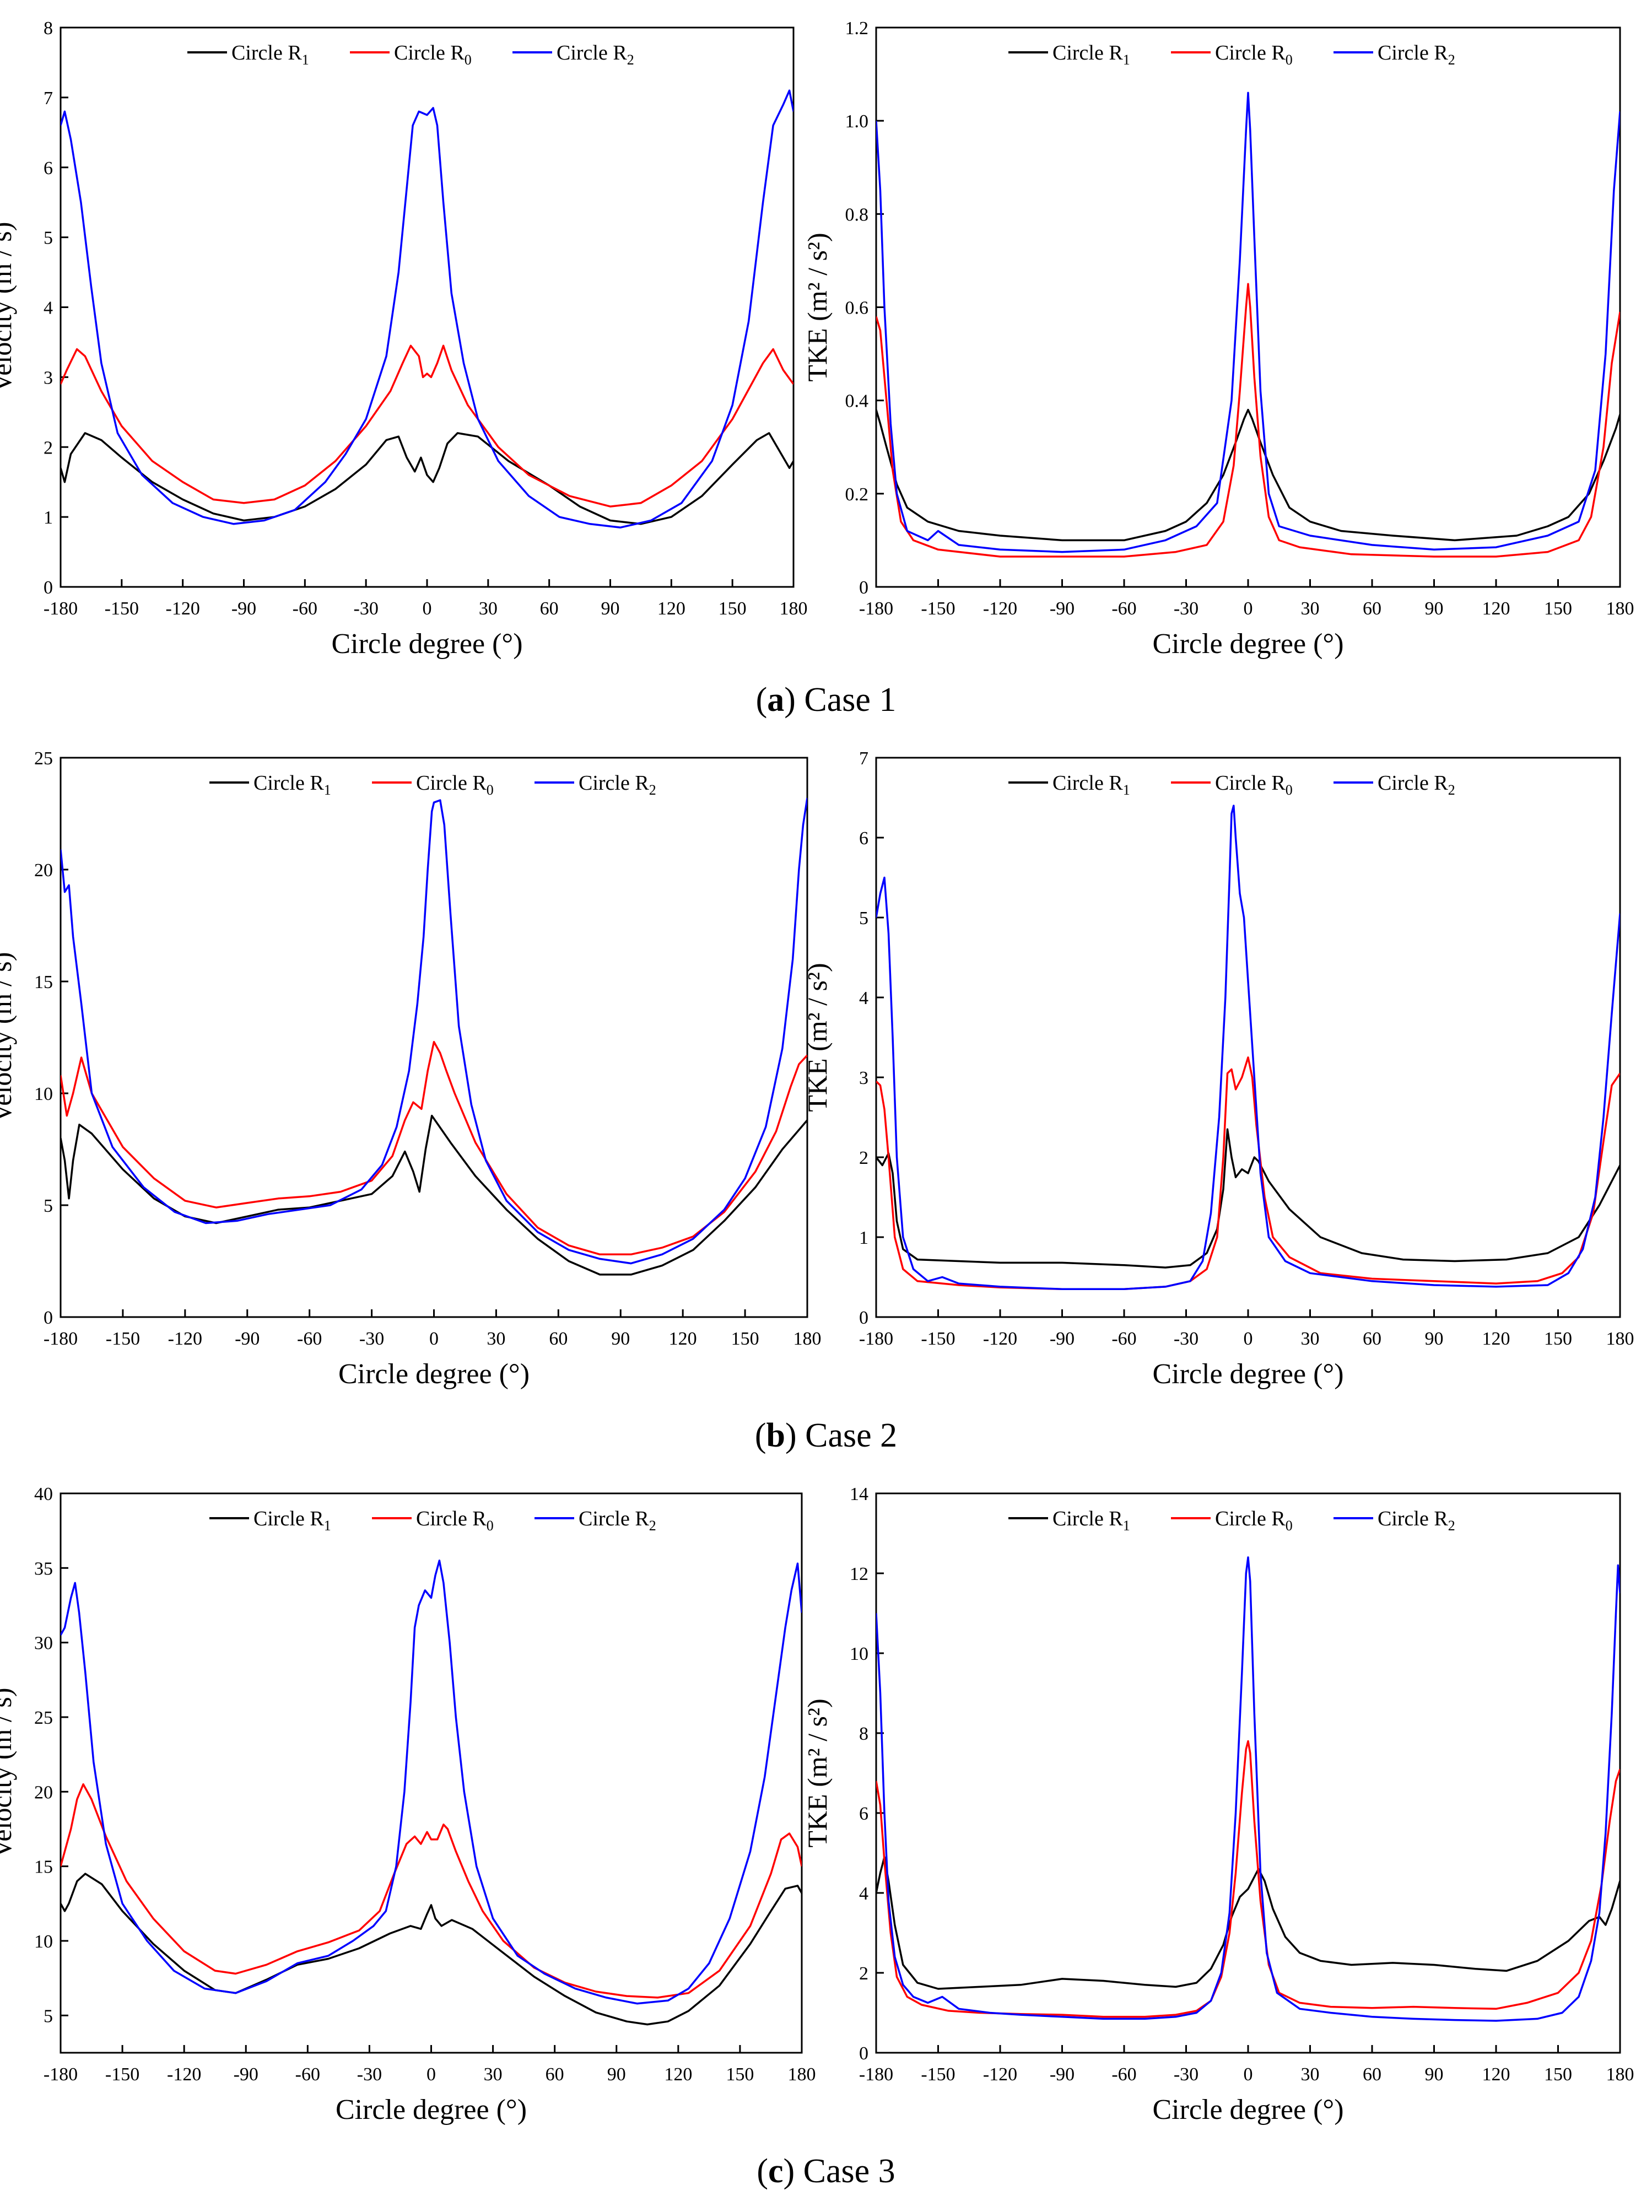 The height and width of the screenshot is (2212, 1652). I want to click on y-tick-label: 1.2, so click(857, 29).